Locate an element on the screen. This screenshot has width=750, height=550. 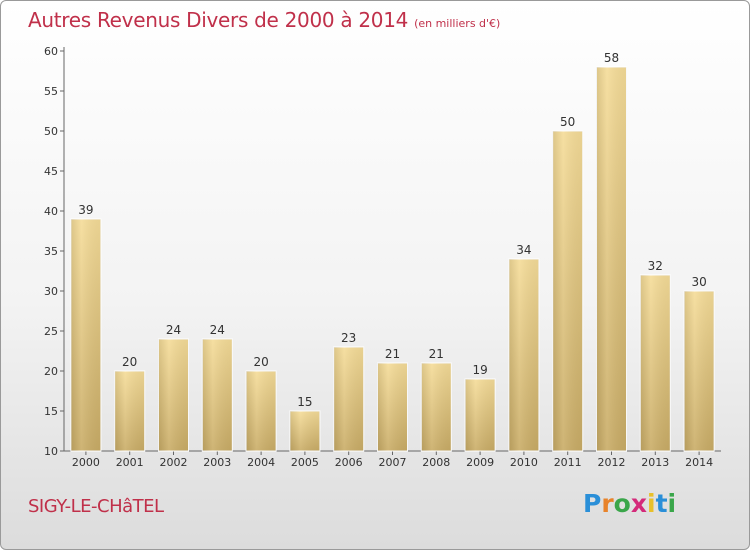
bar-value-label: 50 is located at coordinates (567, 122).